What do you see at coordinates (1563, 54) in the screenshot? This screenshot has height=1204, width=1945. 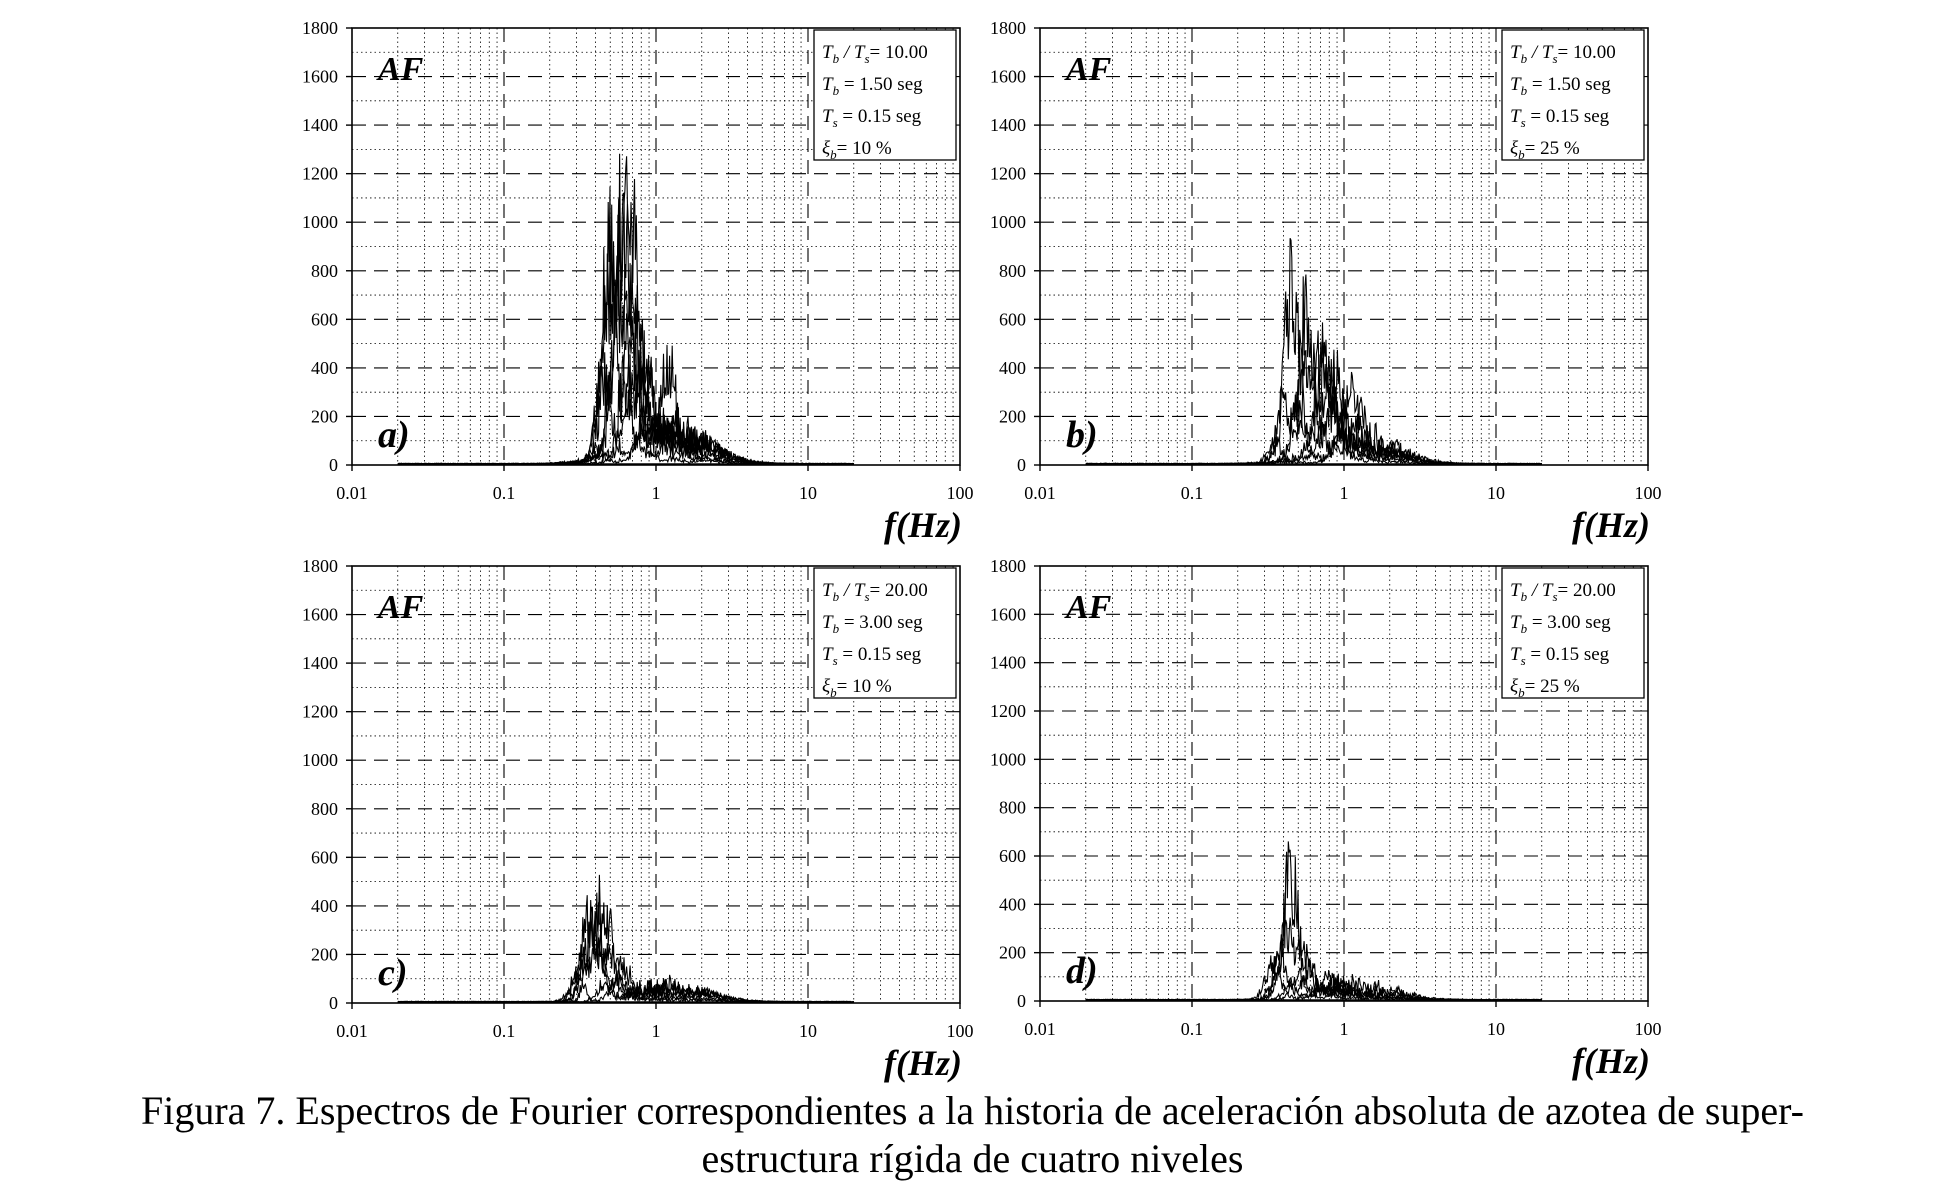 I see `legend-entry: Tb / Ts= 10.00` at bounding box center [1563, 54].